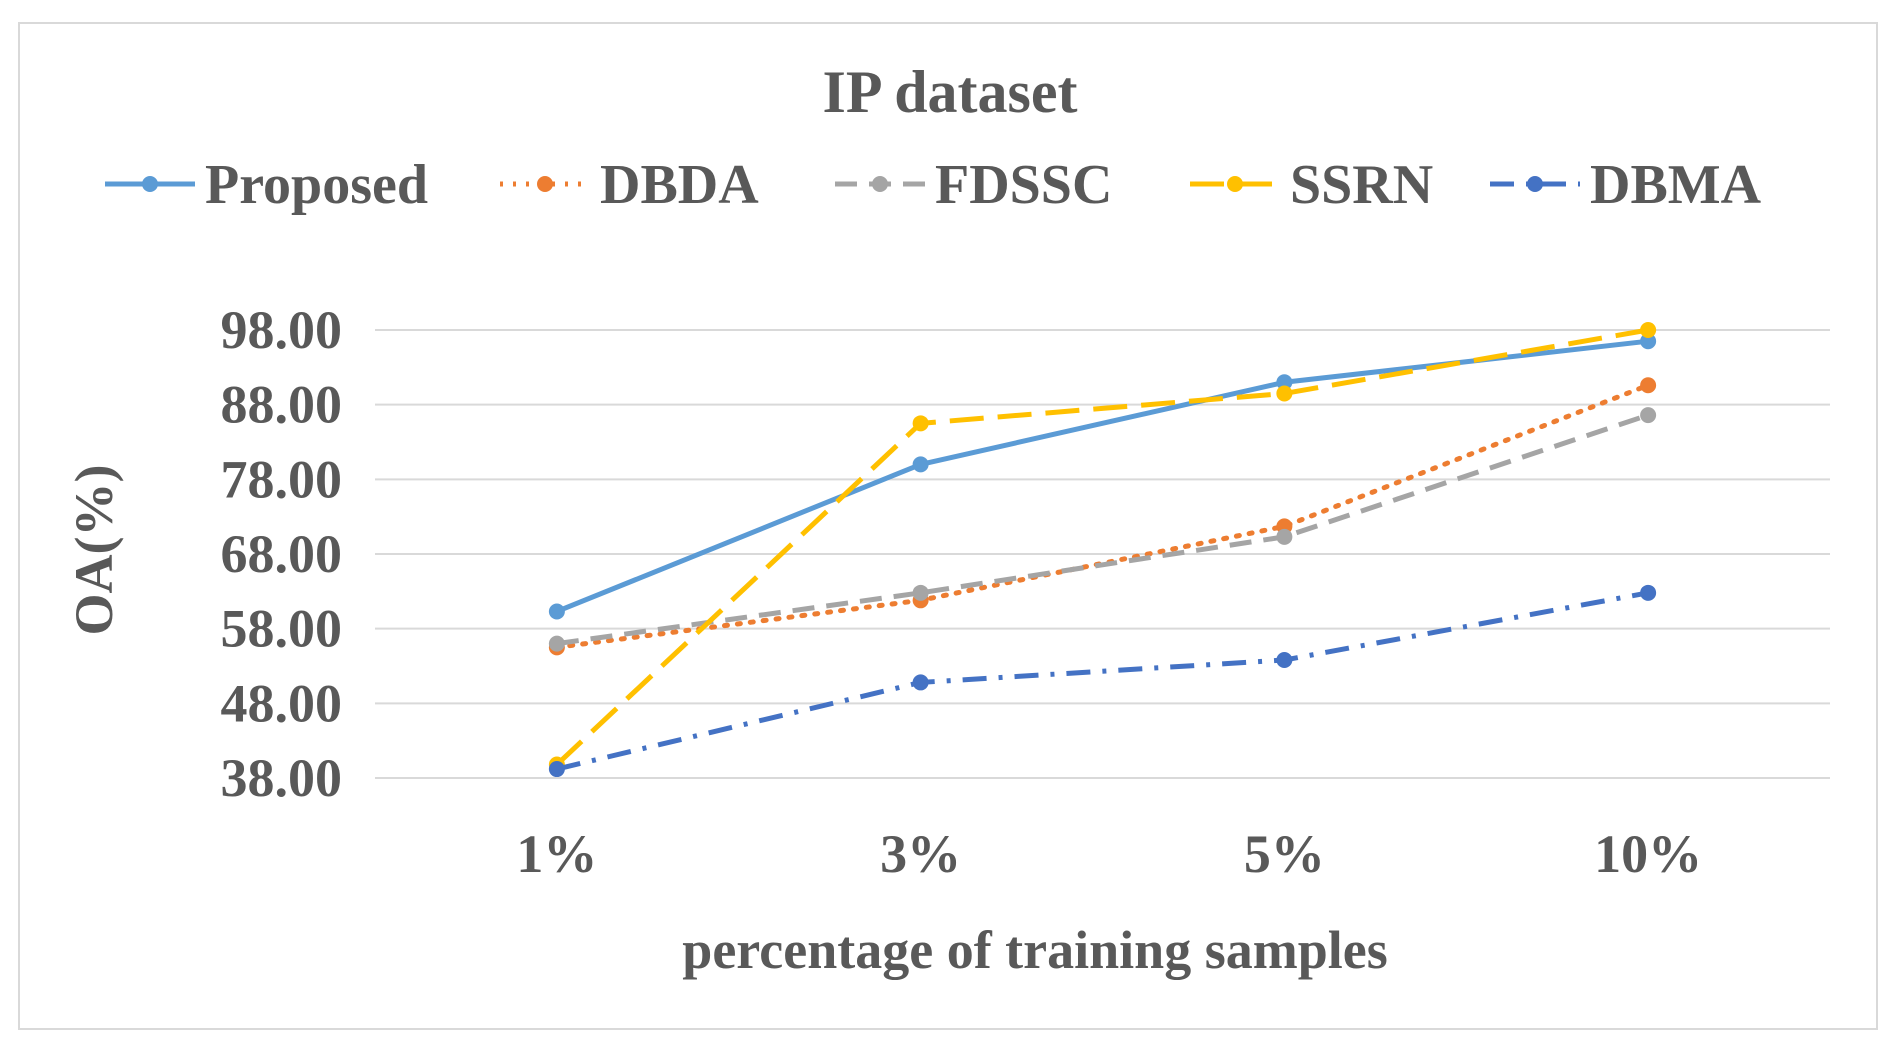  I want to click on y-axis-title: OA(%), so click(94, 550).